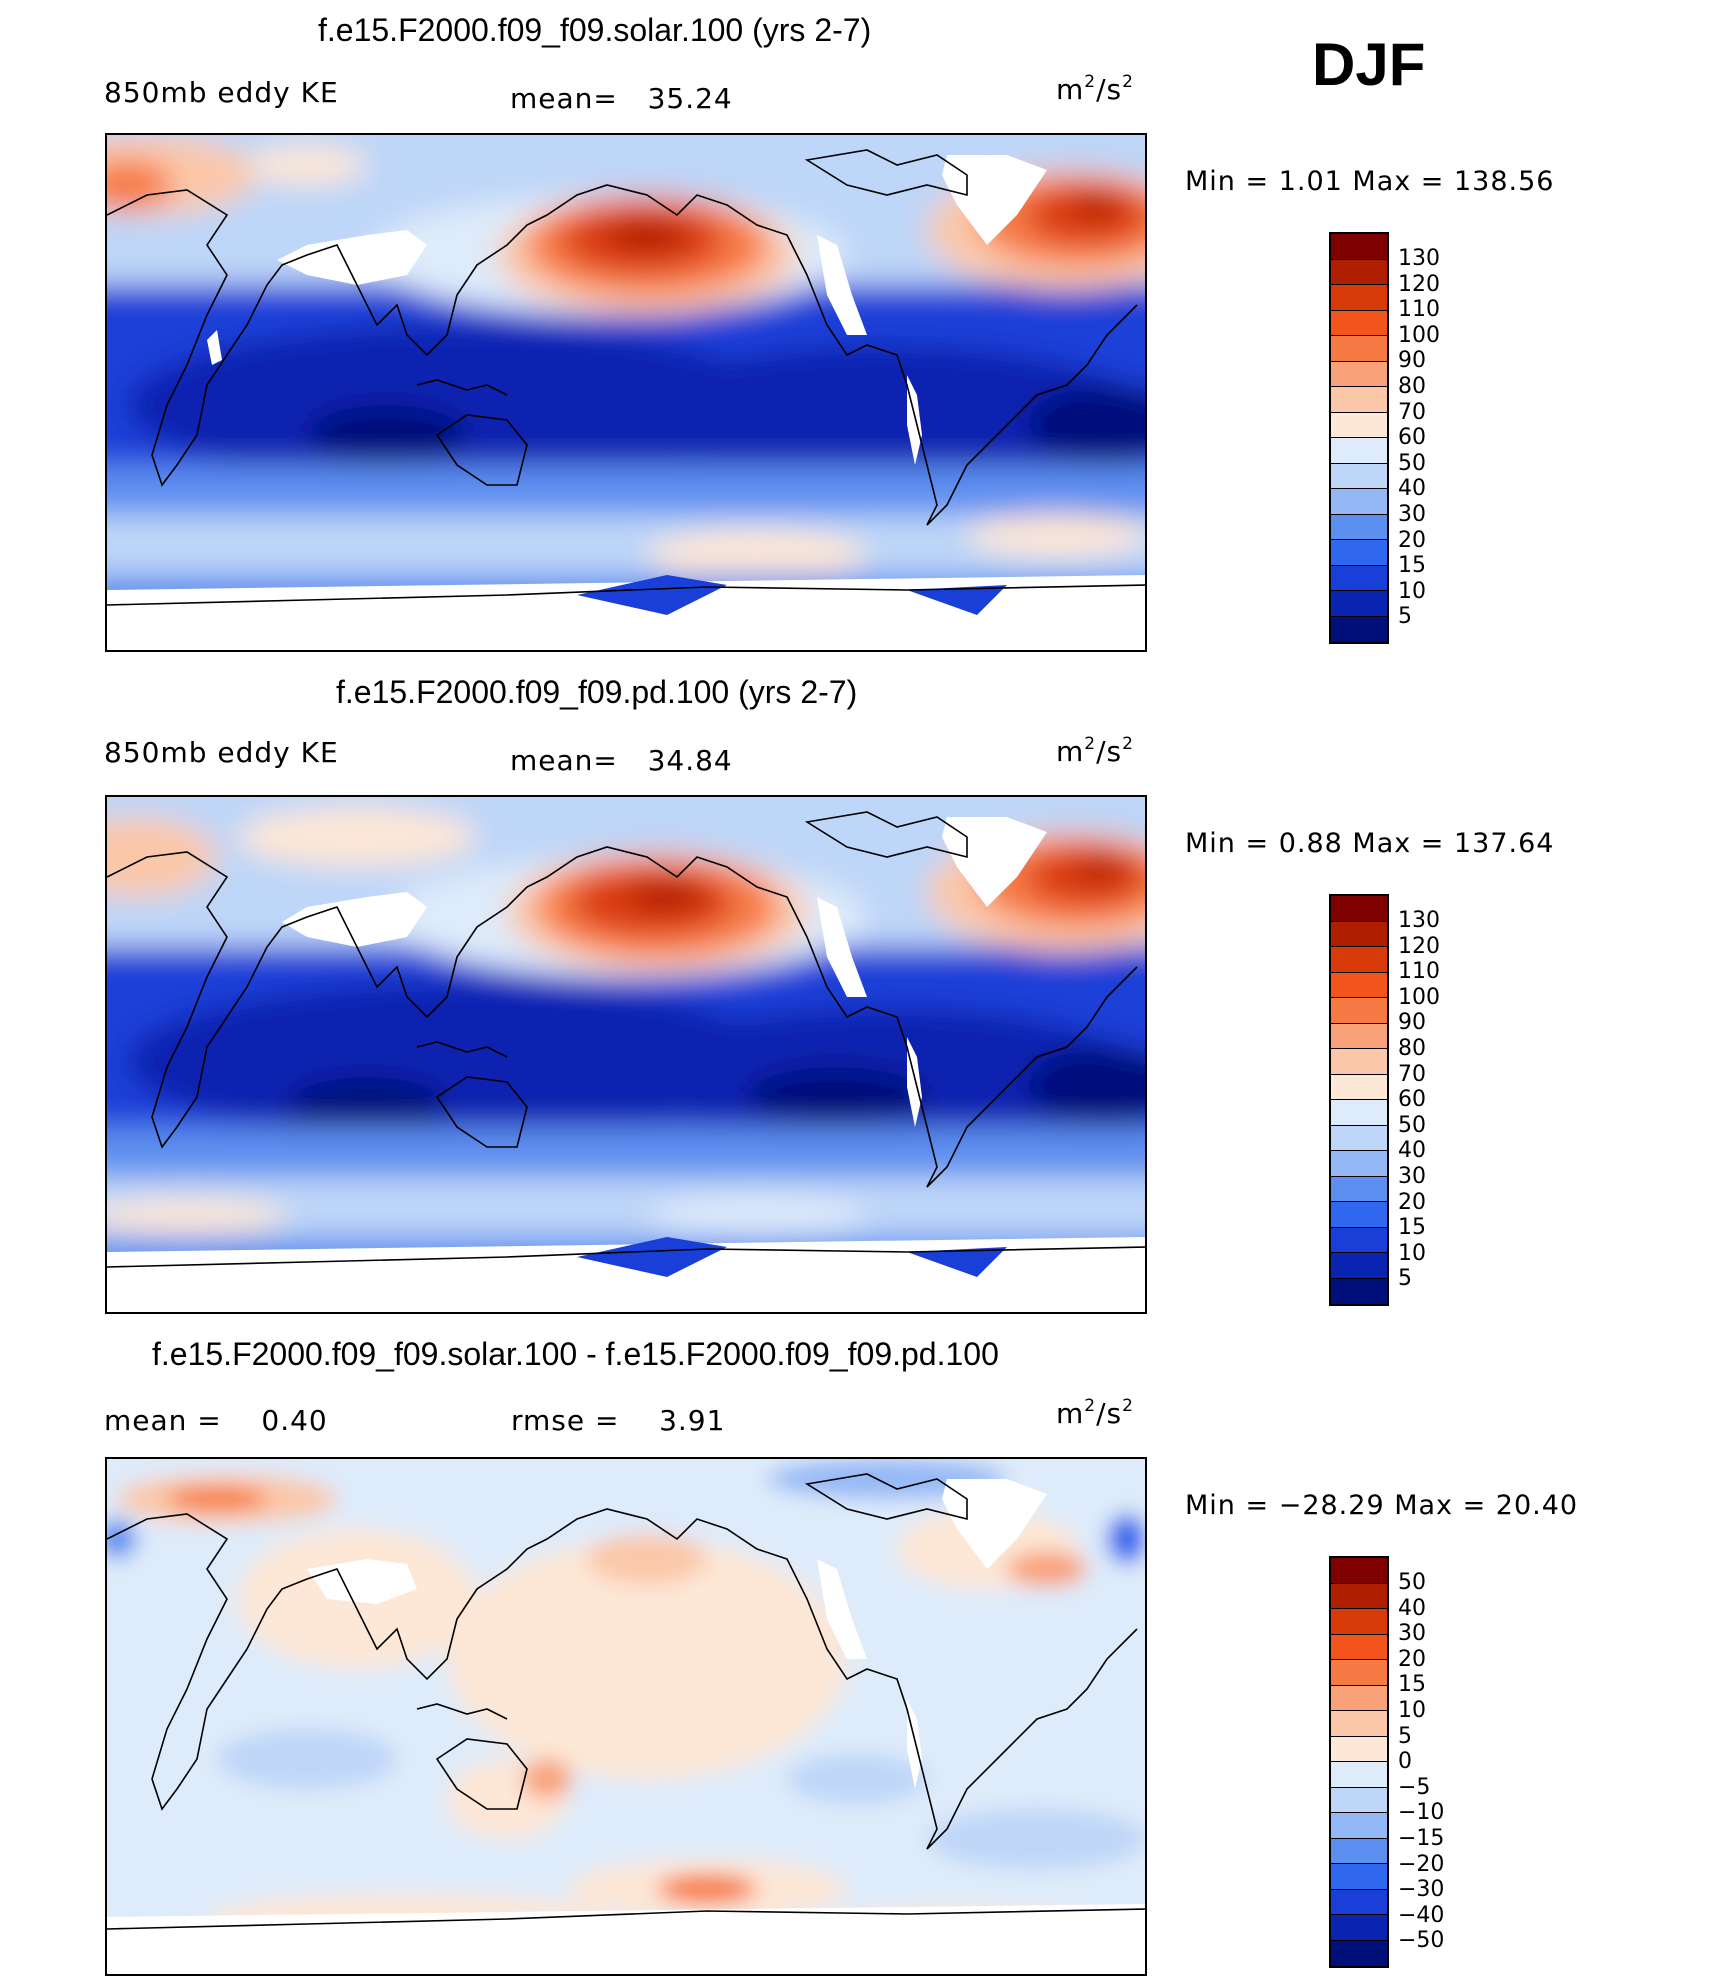 This screenshot has width=1710, height=1979. I want to click on season-label: DJF, so click(1369, 64).